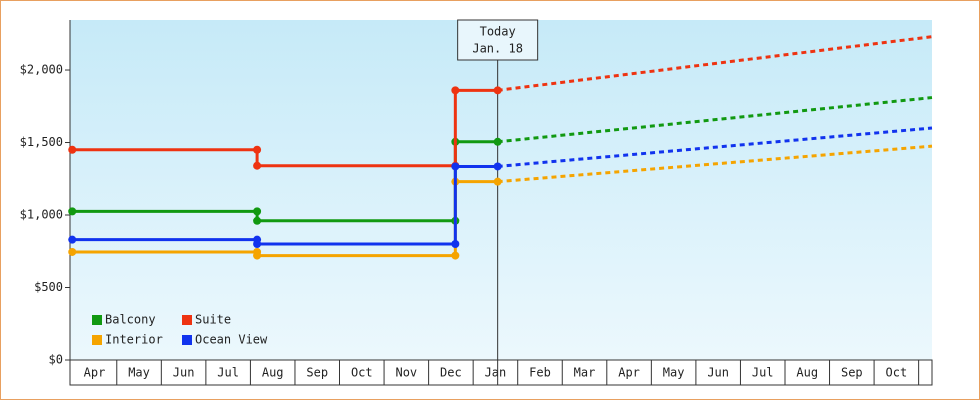 The image size is (980, 404). Describe the element at coordinates (585, 373) in the screenshot. I see `x-tick-label: Mar` at that location.